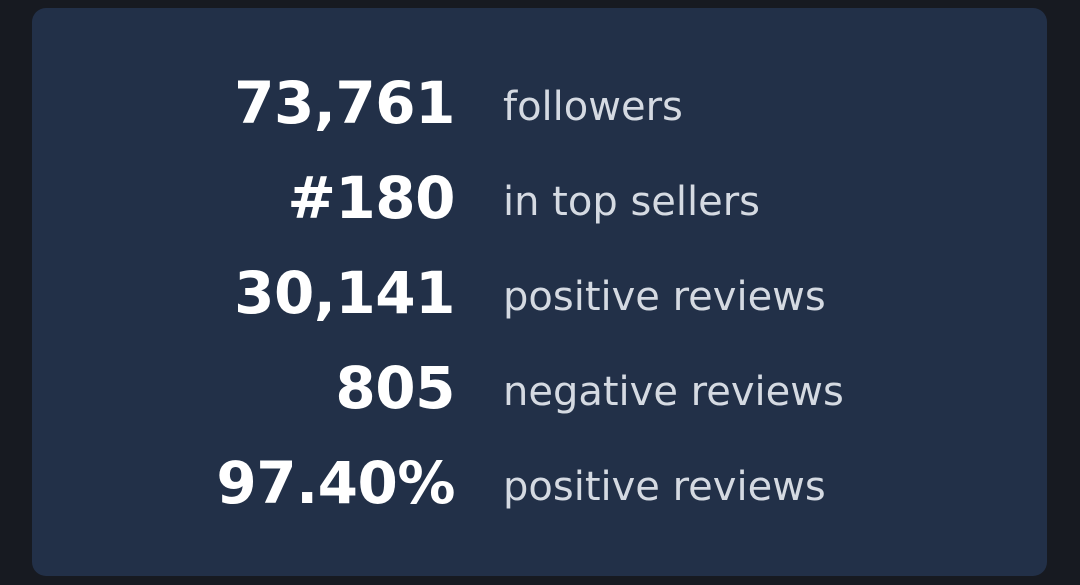 Image resolution: width=1080 pixels, height=585 pixels. I want to click on stat-value: 30,141, so click(344, 293).